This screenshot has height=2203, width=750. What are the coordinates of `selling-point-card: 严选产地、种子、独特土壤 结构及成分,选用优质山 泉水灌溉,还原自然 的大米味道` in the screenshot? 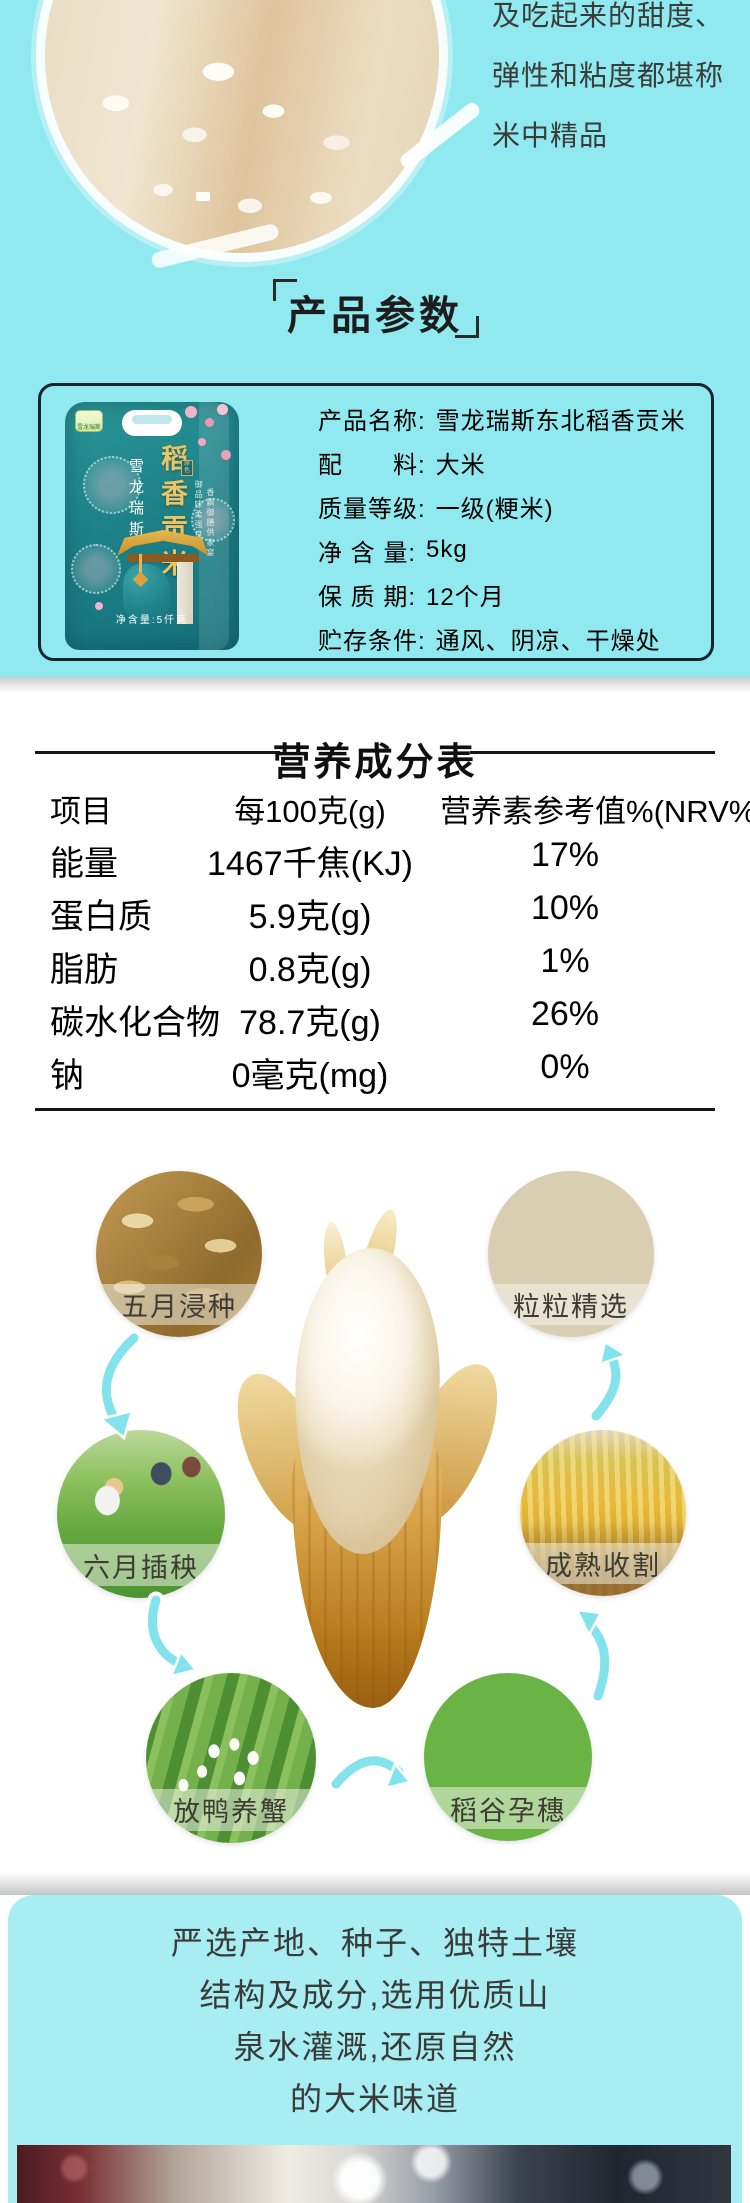 It's located at (375, 2049).